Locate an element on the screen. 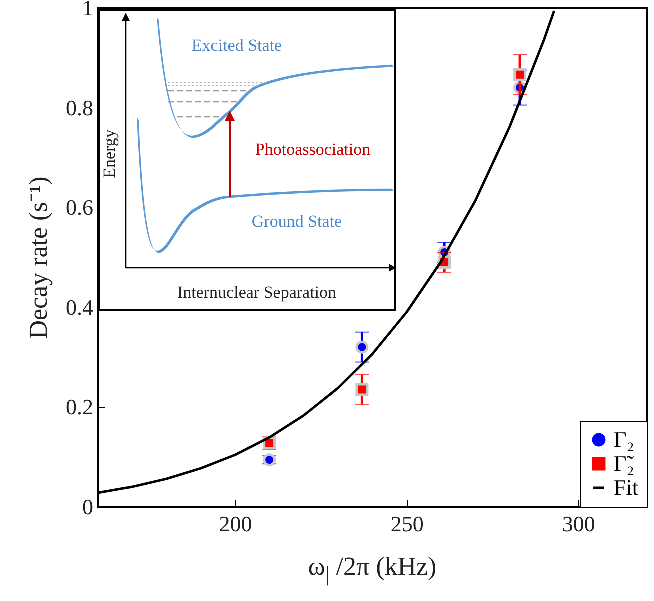  y-tick-label: 0.8 is located at coordinates (80, 107).